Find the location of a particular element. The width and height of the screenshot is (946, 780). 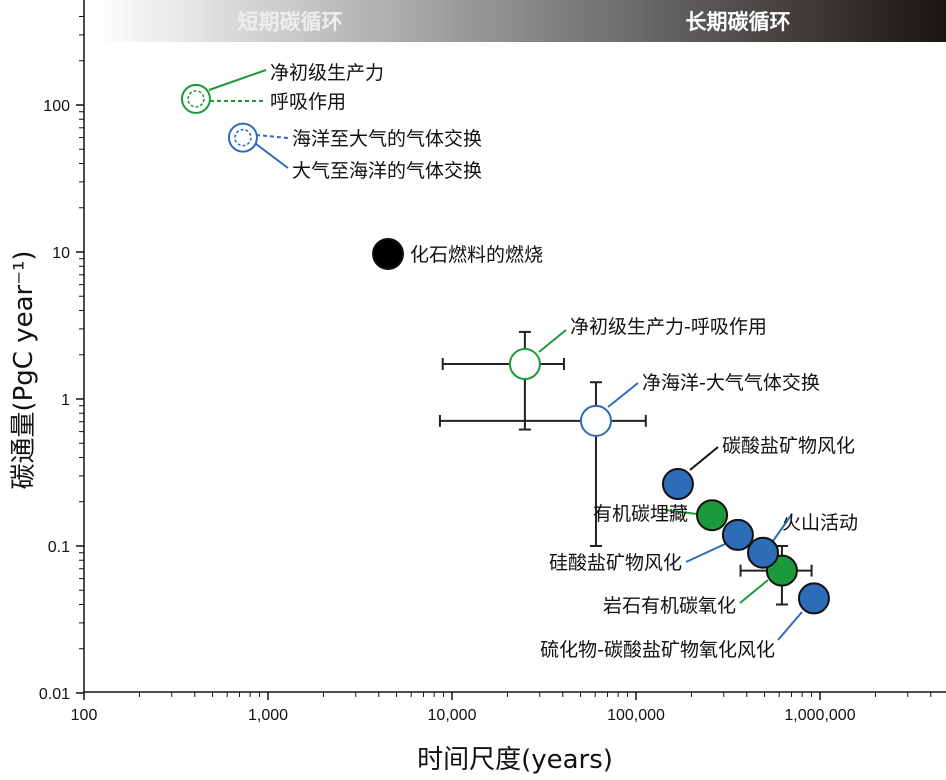

volcanism-leader-line is located at coordinates (782, 527).